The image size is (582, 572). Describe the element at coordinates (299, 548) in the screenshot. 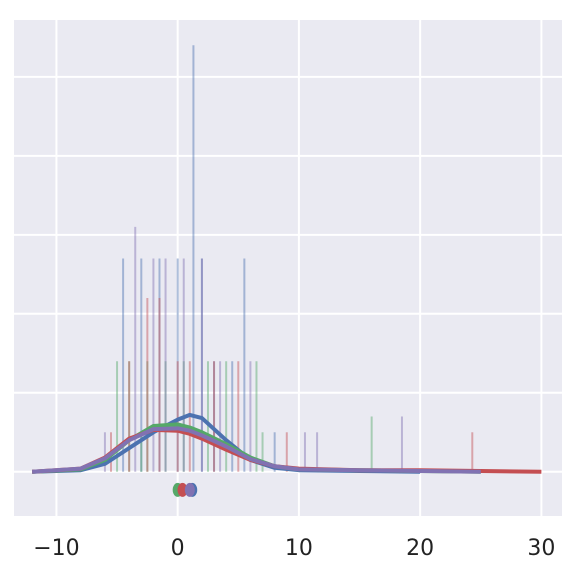

I see `x-tick-label: 10` at that location.